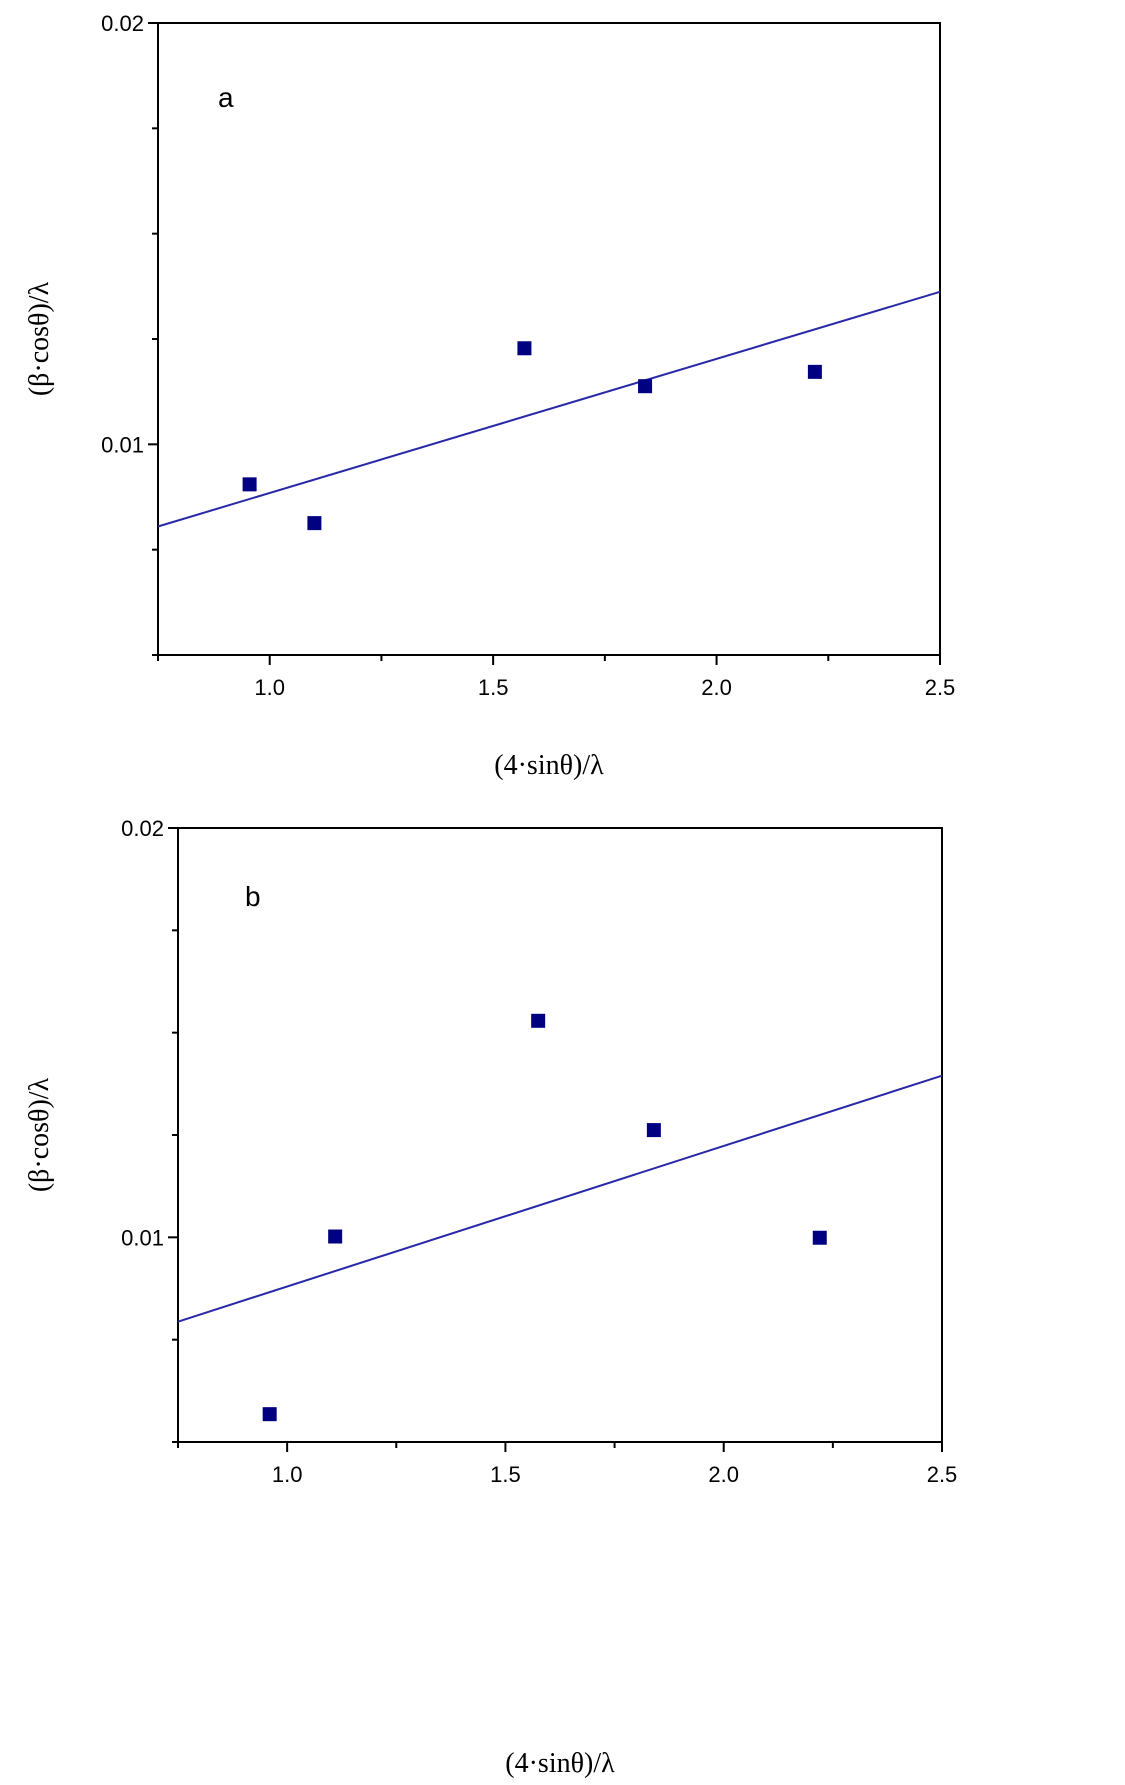 The image size is (1125, 1785). Describe the element at coordinates (253, 896) in the screenshot. I see `panel-label: b` at that location.